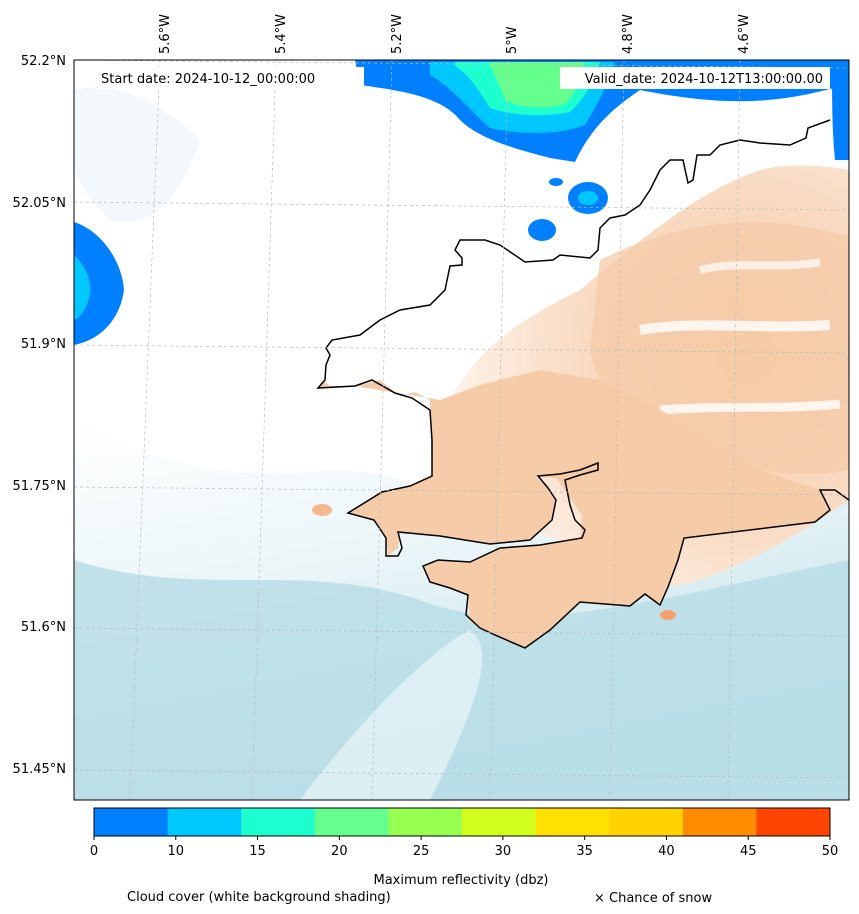 The width and height of the screenshot is (859, 914). Describe the element at coordinates (259, 897) in the screenshot. I see `cloud-cover-legend: Cloud cover (white background shading)` at that location.